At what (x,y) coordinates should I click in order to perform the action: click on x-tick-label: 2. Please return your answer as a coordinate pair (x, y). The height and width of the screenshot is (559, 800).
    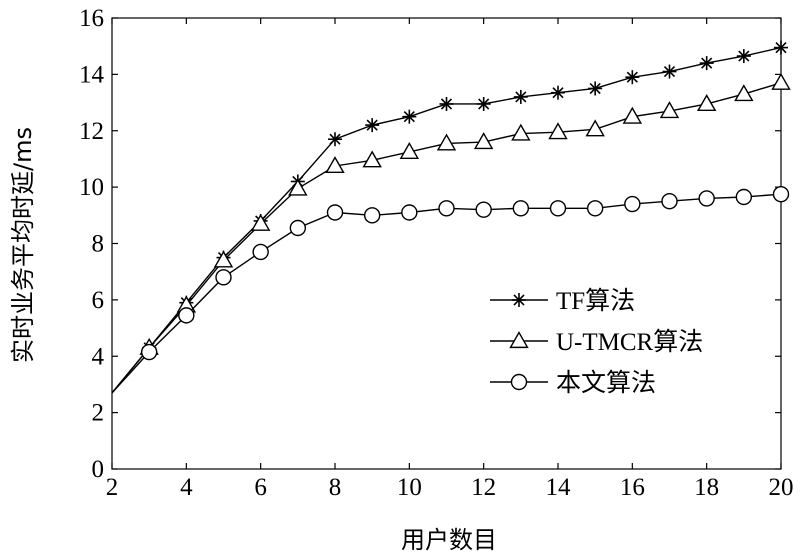
    Looking at the image, I should click on (112, 487).